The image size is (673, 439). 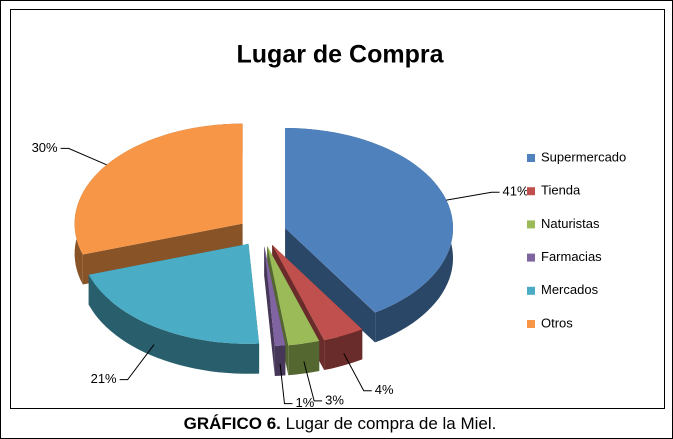 What do you see at coordinates (561, 190) in the screenshot?
I see `legend-label: Tienda` at bounding box center [561, 190].